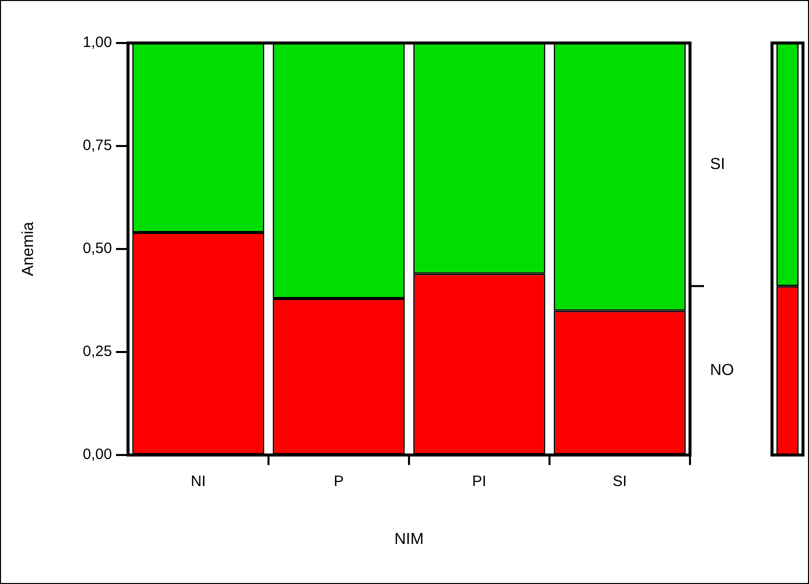  I want to click on x-tick-label: P, so click(339, 481).